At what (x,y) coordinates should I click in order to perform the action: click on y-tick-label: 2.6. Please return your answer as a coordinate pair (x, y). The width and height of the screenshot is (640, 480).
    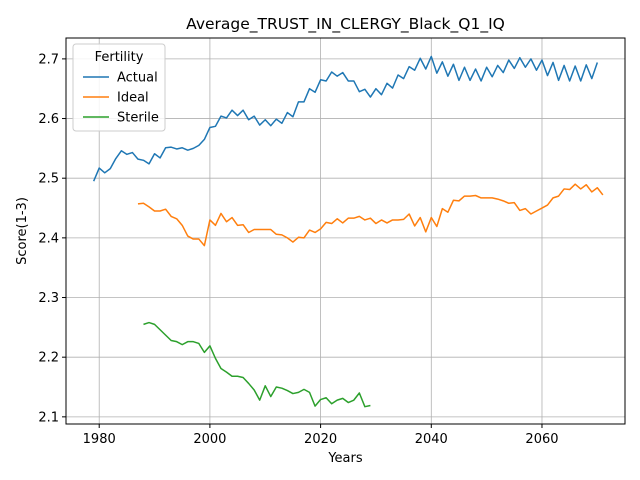
    Looking at the image, I should click on (48, 119).